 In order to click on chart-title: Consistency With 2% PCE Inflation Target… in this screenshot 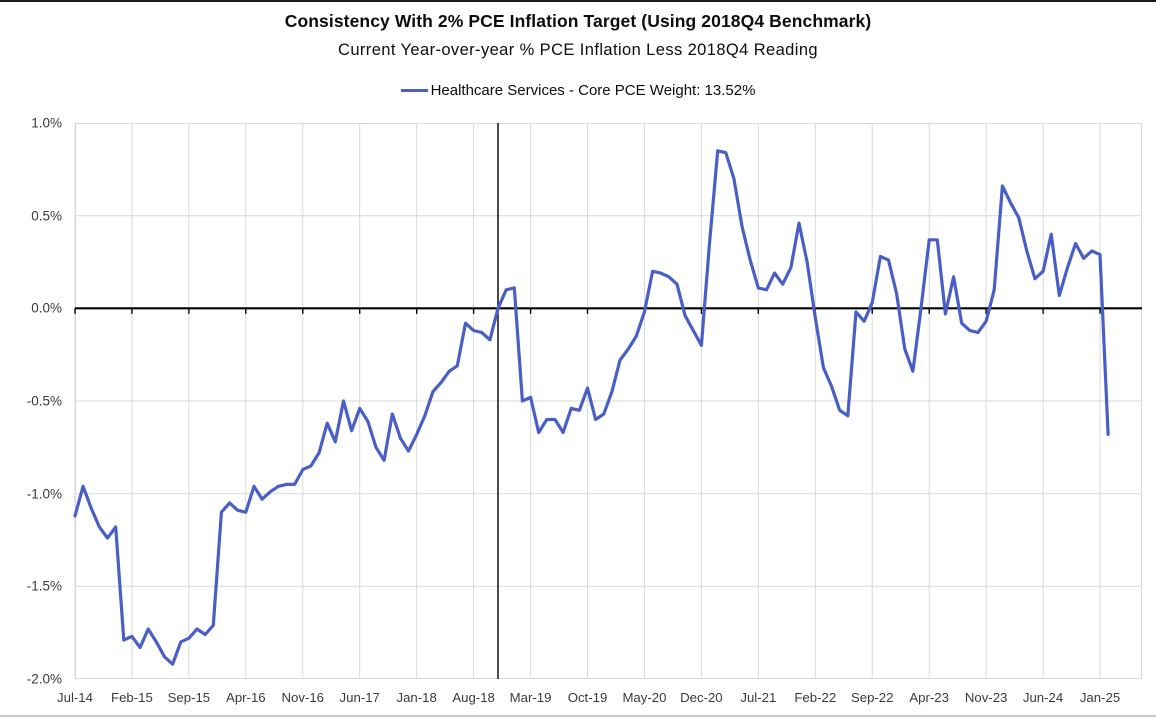, I will do `click(578, 21)`.